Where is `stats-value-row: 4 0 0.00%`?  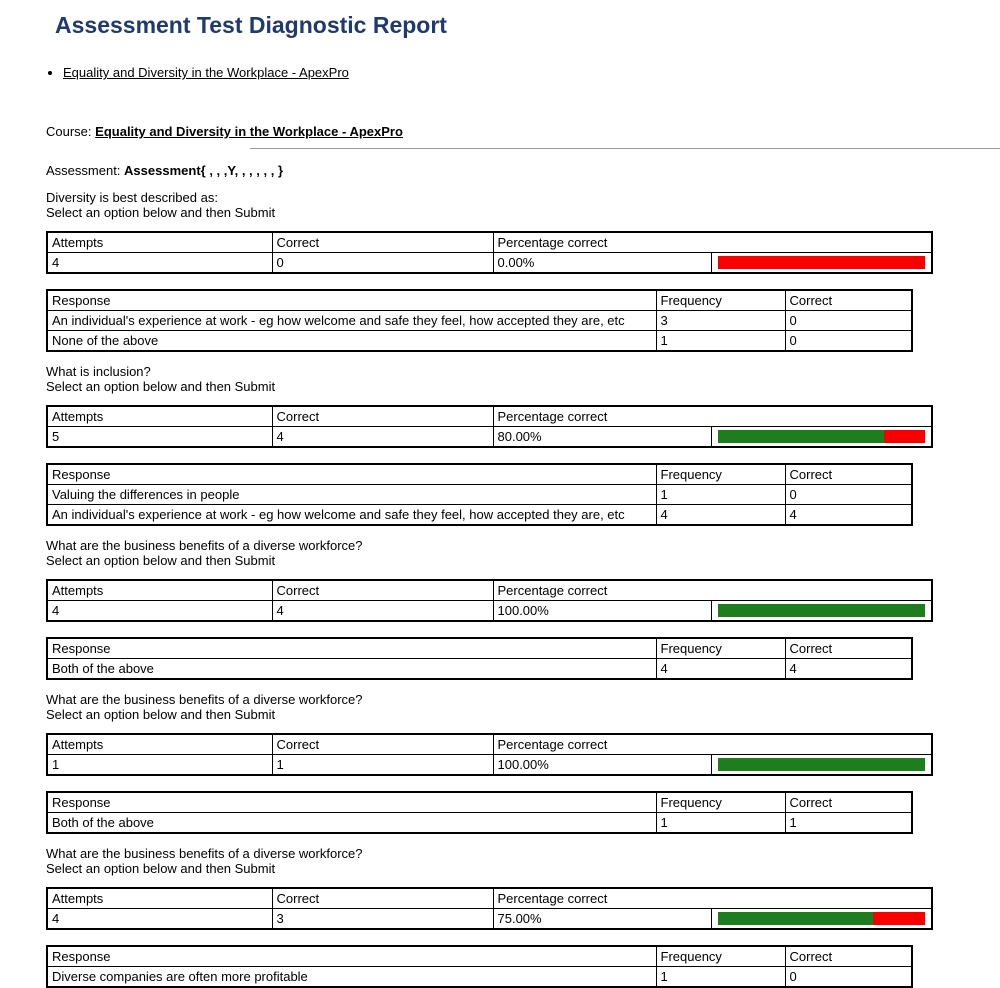 stats-value-row: 4 0 0.00% is located at coordinates (489, 263).